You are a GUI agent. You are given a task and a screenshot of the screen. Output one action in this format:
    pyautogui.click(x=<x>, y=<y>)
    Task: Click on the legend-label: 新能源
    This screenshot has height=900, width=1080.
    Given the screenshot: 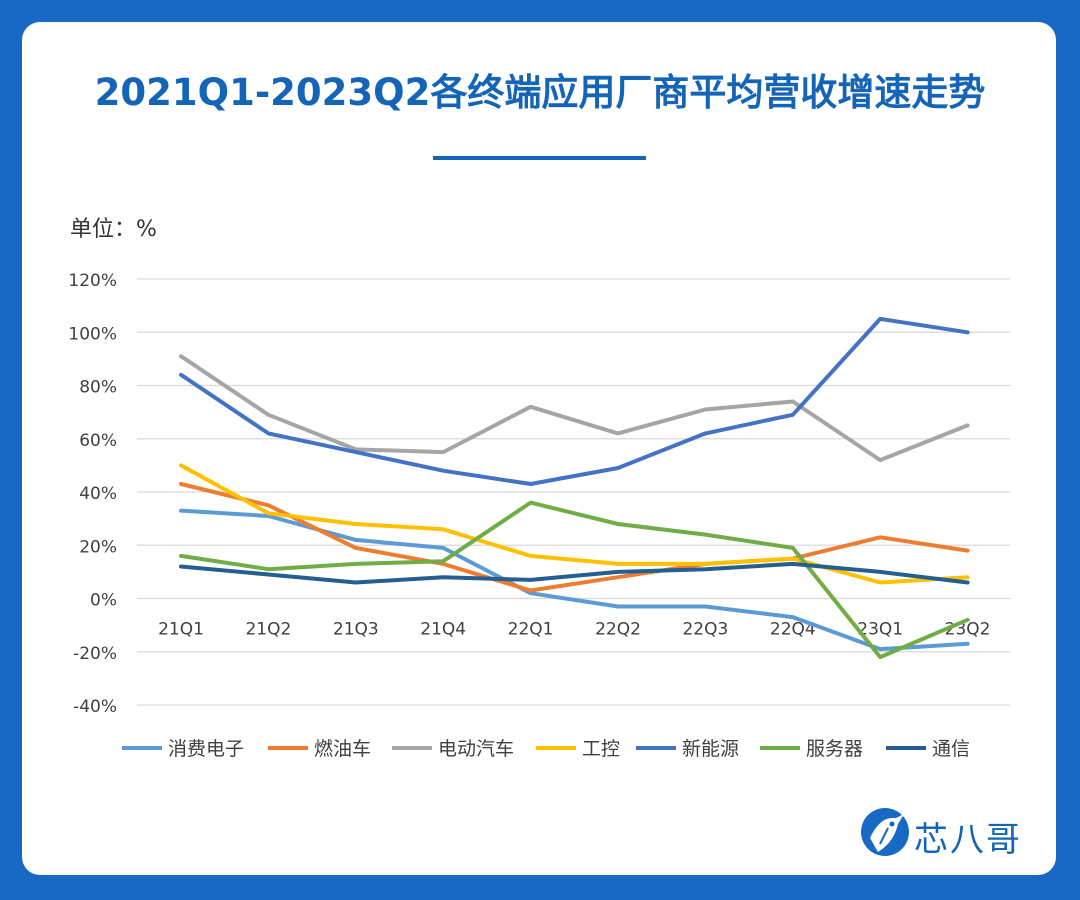 What is the action you would take?
    pyautogui.click(x=710, y=749)
    